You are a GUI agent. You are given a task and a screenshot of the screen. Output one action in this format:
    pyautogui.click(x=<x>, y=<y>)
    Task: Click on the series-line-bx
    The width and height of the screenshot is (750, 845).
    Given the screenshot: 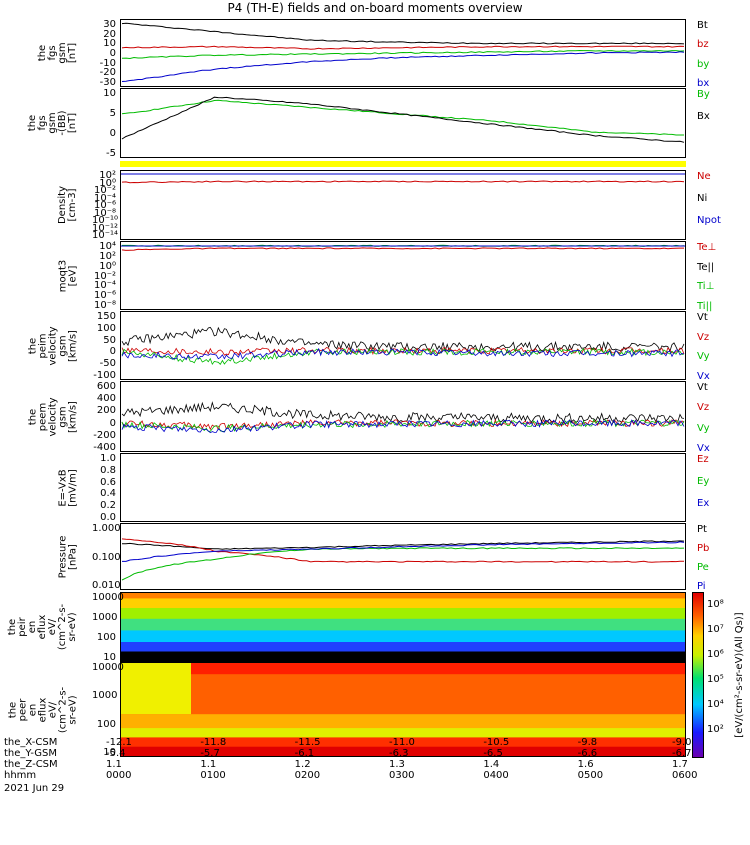 What is the action you would take?
    pyautogui.click(x=403, y=66)
    